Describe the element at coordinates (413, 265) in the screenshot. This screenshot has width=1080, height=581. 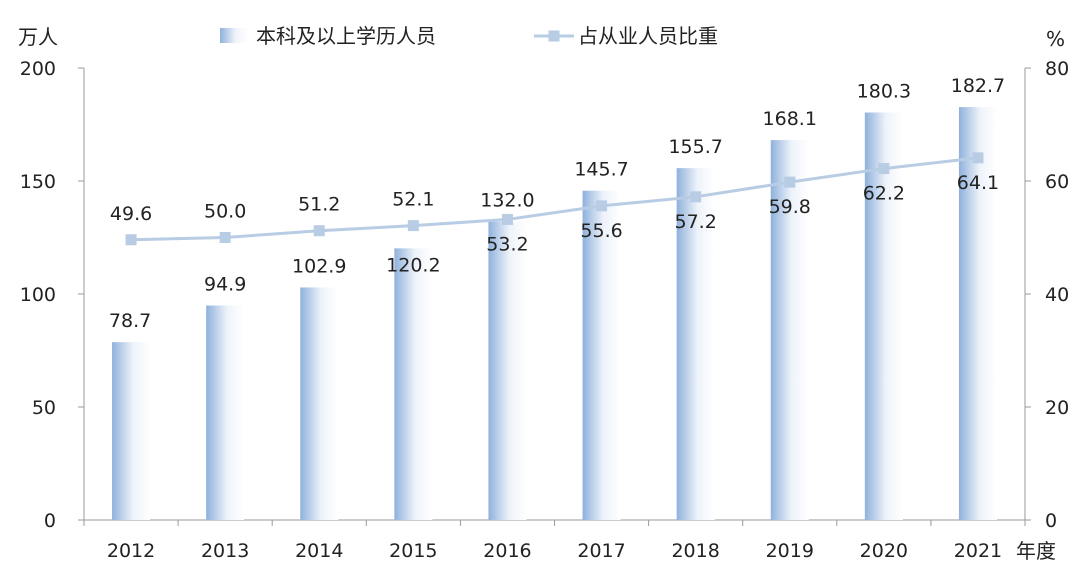
I see `bar-value-label: 120.2` at that location.